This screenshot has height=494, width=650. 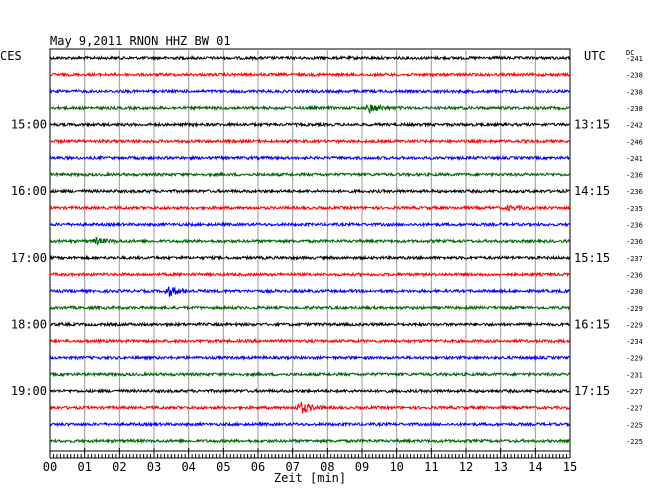 What do you see at coordinates (396, 467) in the screenshot?
I see `x-tick-label: 10` at bounding box center [396, 467].